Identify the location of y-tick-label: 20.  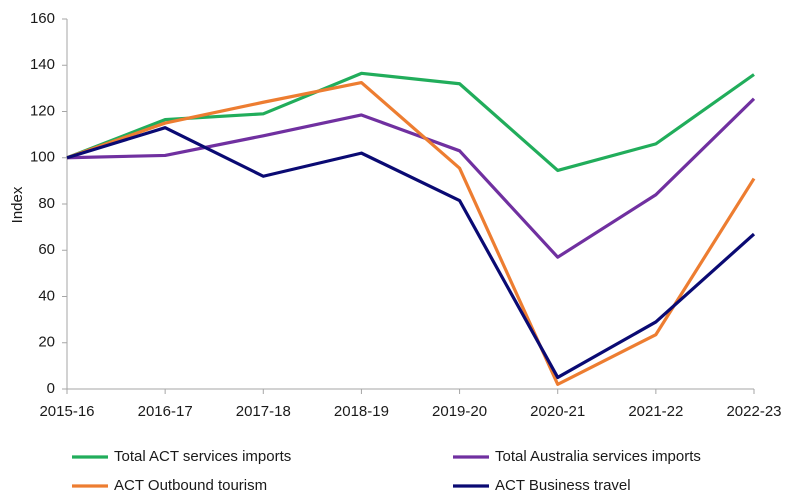
(46, 342).